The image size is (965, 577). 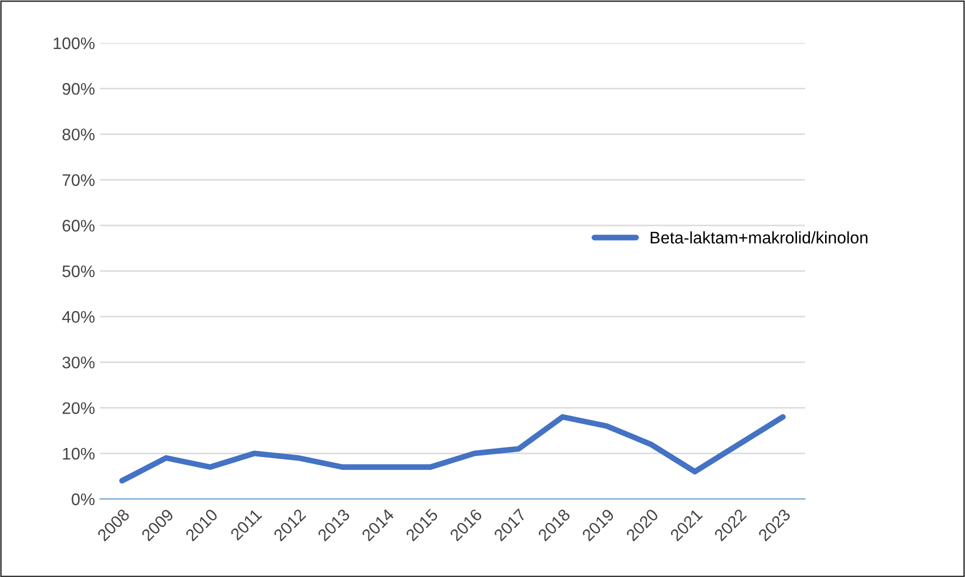 I want to click on y-tick-label: 0%, so click(x=83, y=499).